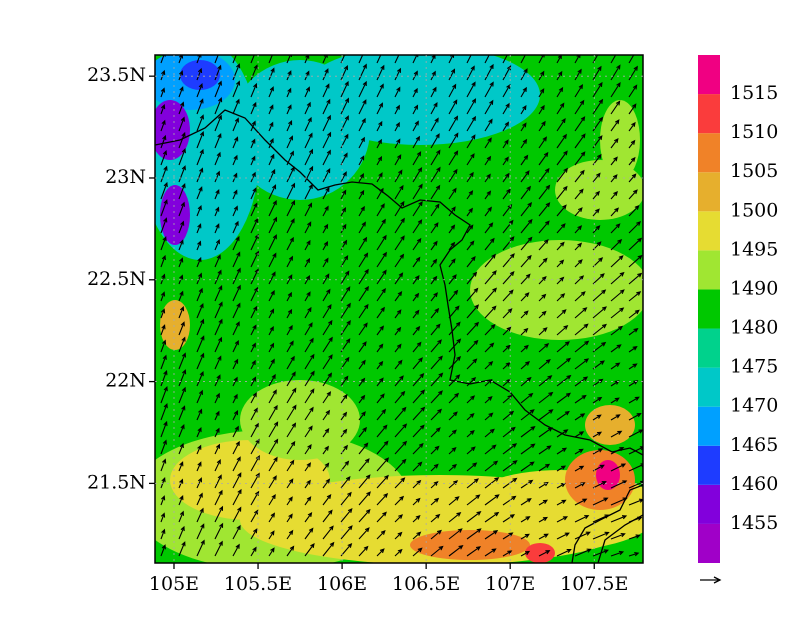  I want to click on x-tick-label: 106E, so click(342, 584).